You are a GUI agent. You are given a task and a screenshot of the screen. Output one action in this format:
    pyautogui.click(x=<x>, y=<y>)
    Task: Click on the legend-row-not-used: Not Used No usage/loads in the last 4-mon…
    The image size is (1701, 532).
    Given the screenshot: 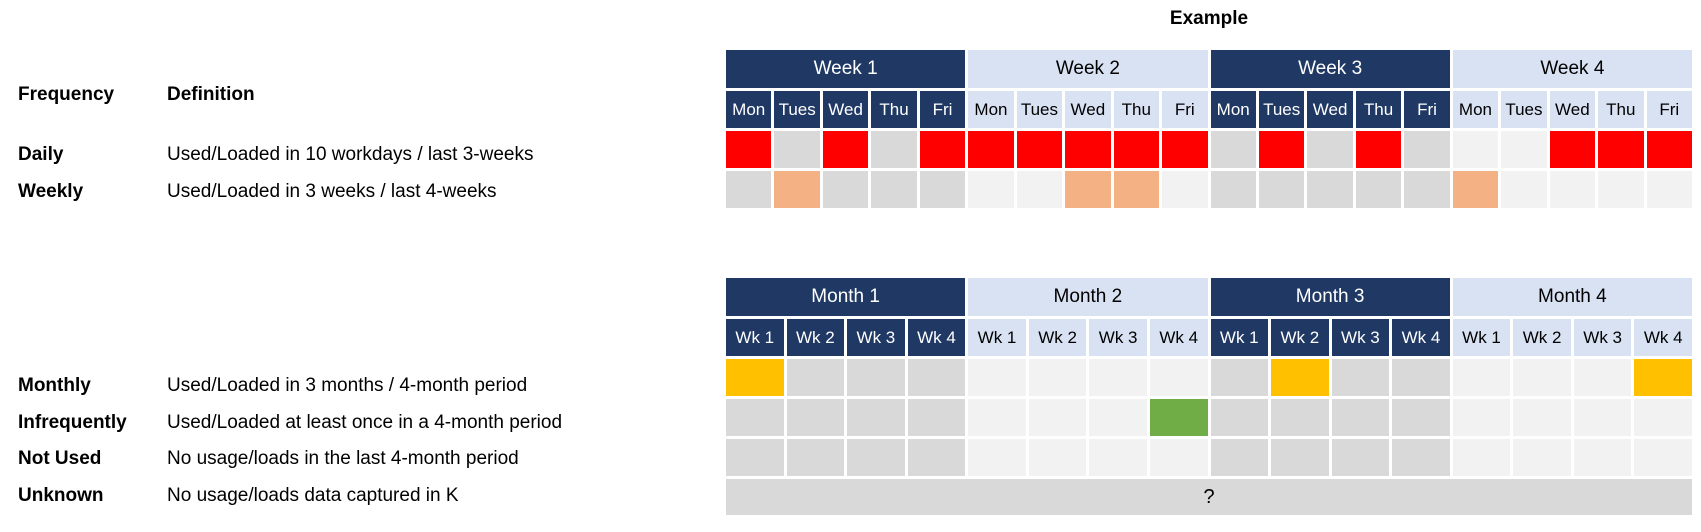 What is the action you would take?
    pyautogui.click(x=350, y=459)
    